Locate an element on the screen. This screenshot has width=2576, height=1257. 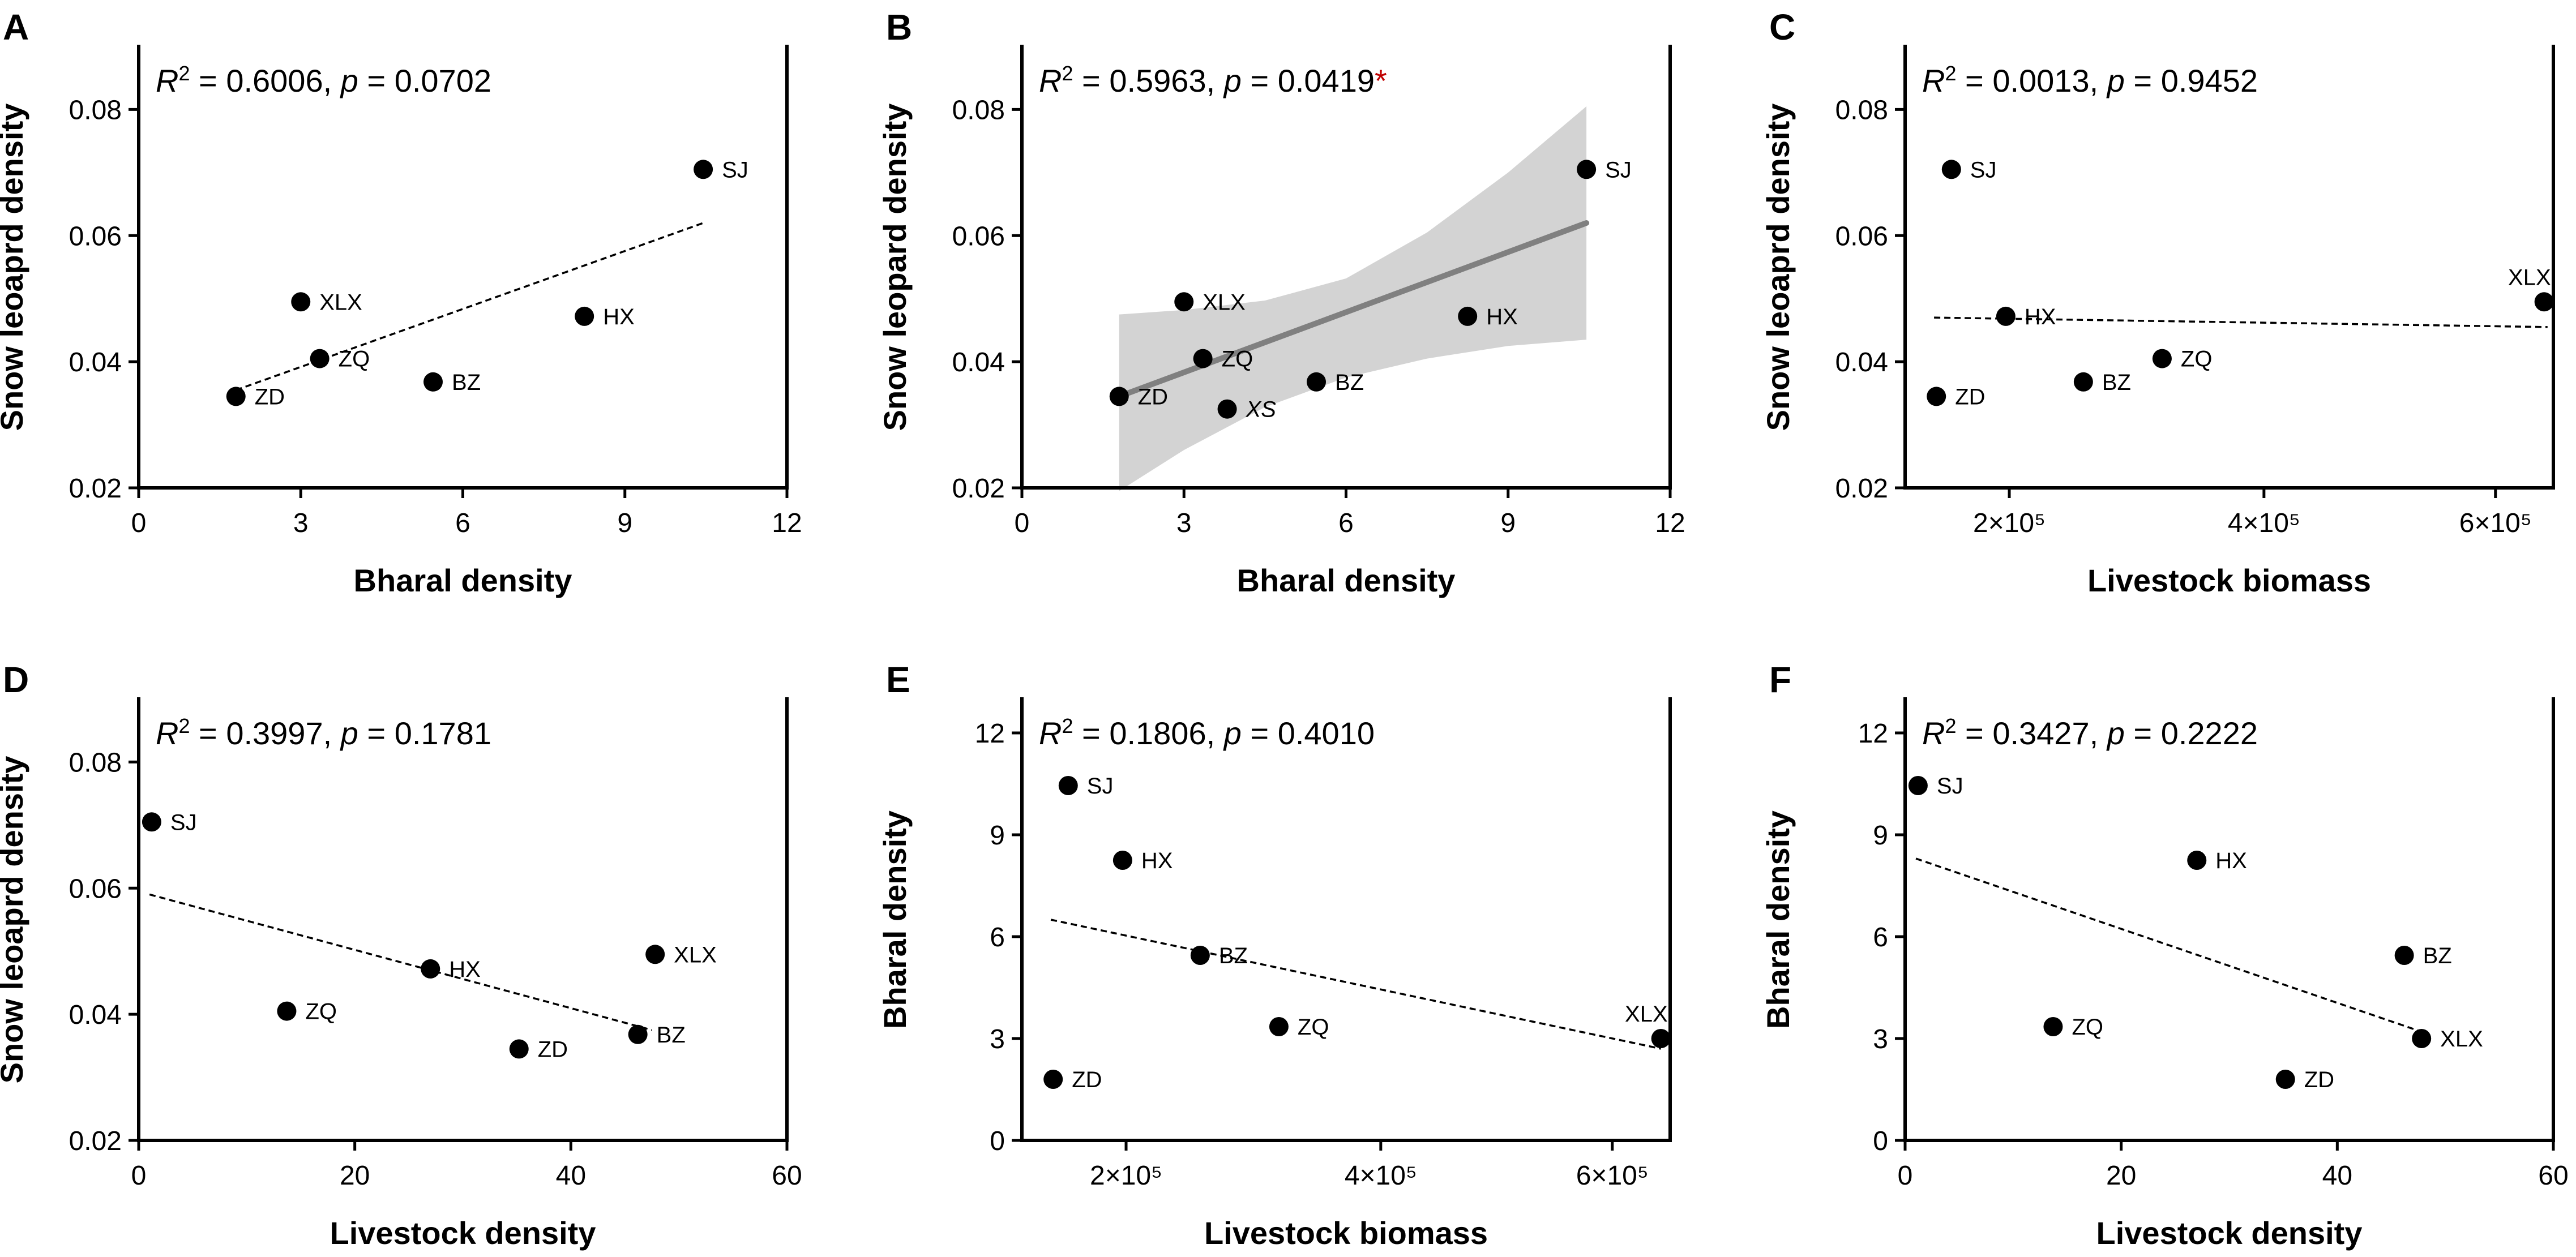
y-tick-label: 3 is located at coordinates (997, 1039).